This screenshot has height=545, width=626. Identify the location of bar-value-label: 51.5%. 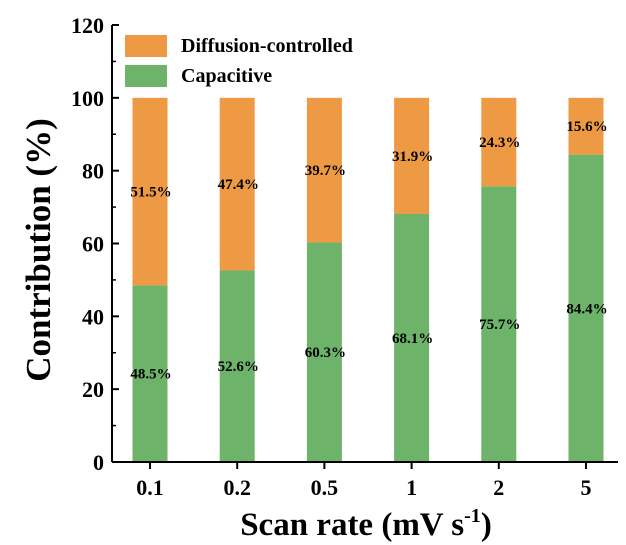
(150, 193).